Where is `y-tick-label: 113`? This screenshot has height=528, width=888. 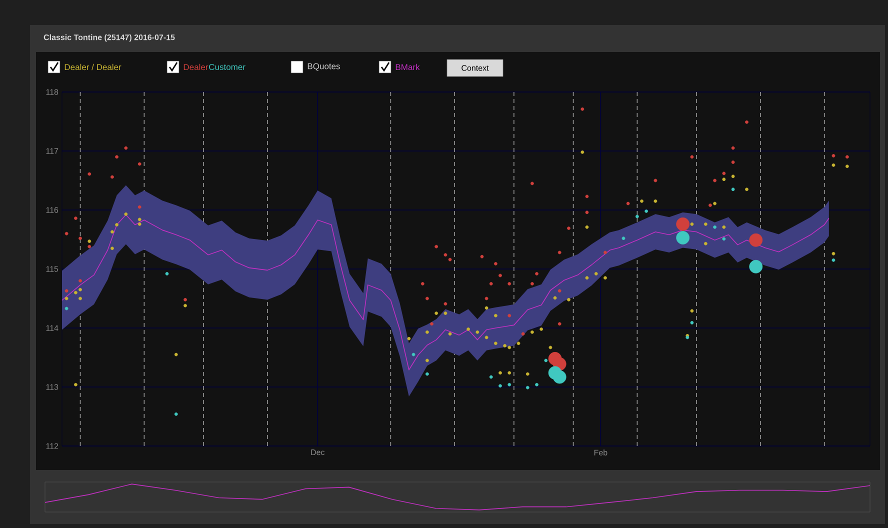 y-tick-label: 113 is located at coordinates (52, 387).